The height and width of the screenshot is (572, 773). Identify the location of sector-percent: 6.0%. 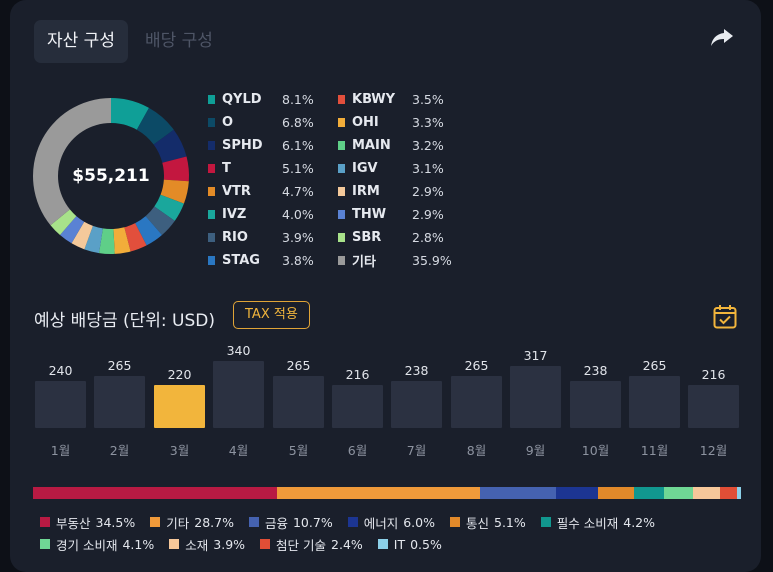
(419, 522).